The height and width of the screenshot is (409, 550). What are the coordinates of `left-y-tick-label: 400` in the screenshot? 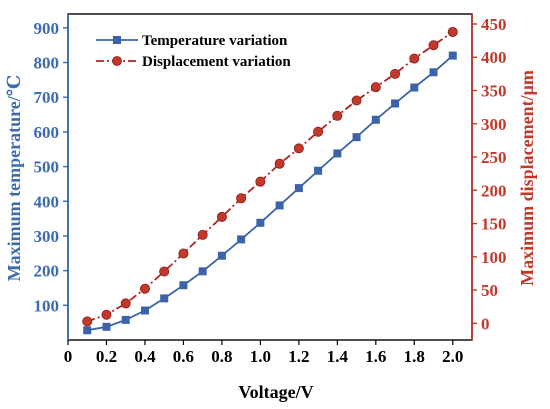 It's located at (47, 201).